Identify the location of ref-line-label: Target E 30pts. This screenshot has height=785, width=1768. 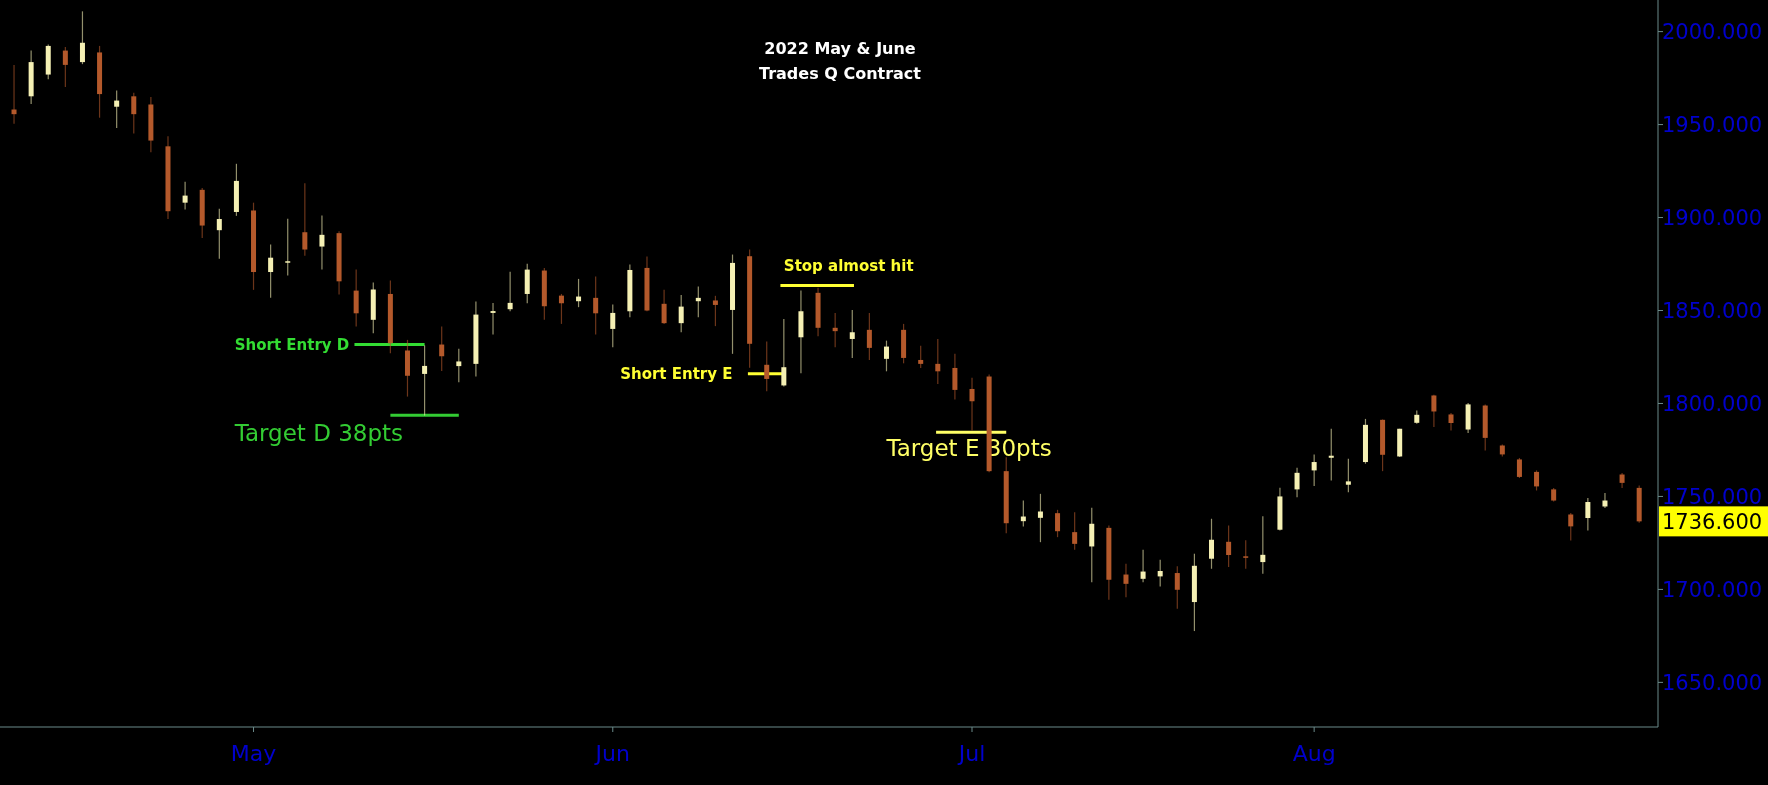
(968, 448).